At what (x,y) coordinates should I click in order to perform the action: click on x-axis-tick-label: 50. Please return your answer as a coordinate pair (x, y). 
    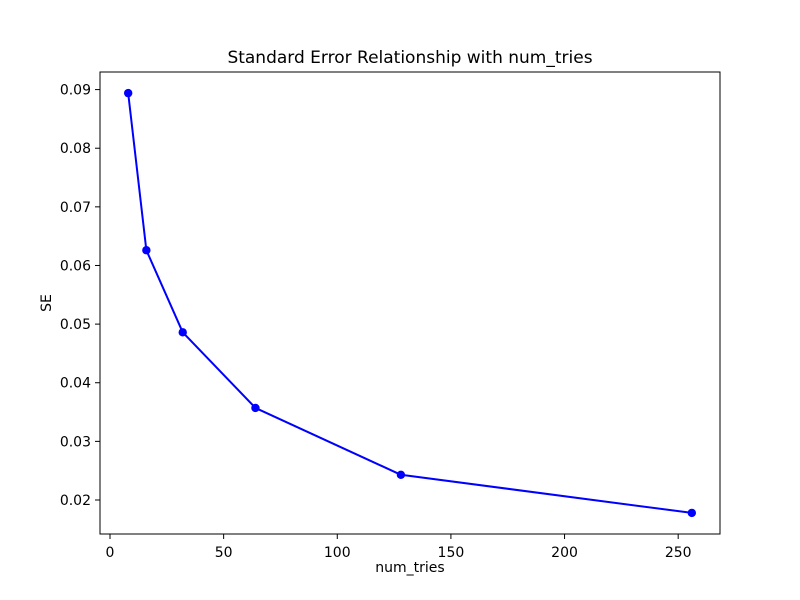
    Looking at the image, I should click on (224, 553).